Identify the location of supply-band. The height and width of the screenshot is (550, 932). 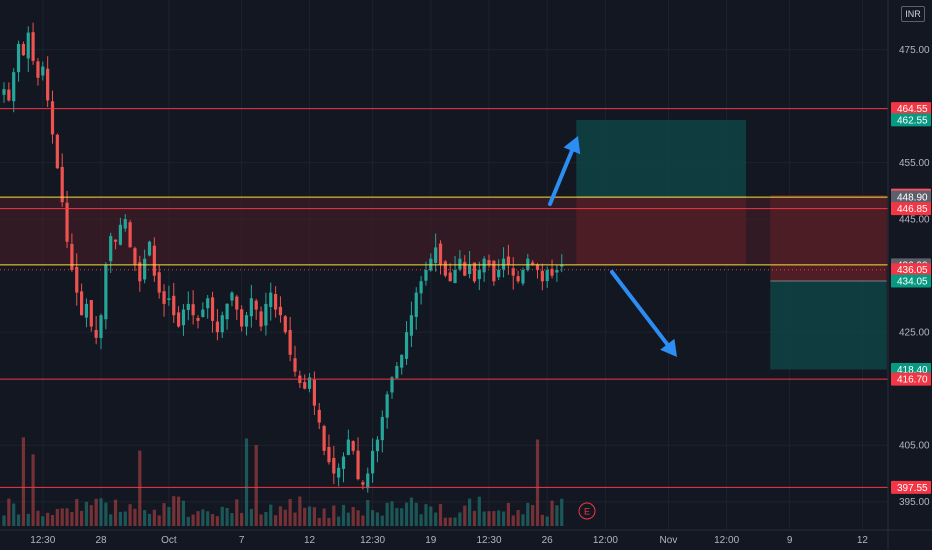
(444, 231).